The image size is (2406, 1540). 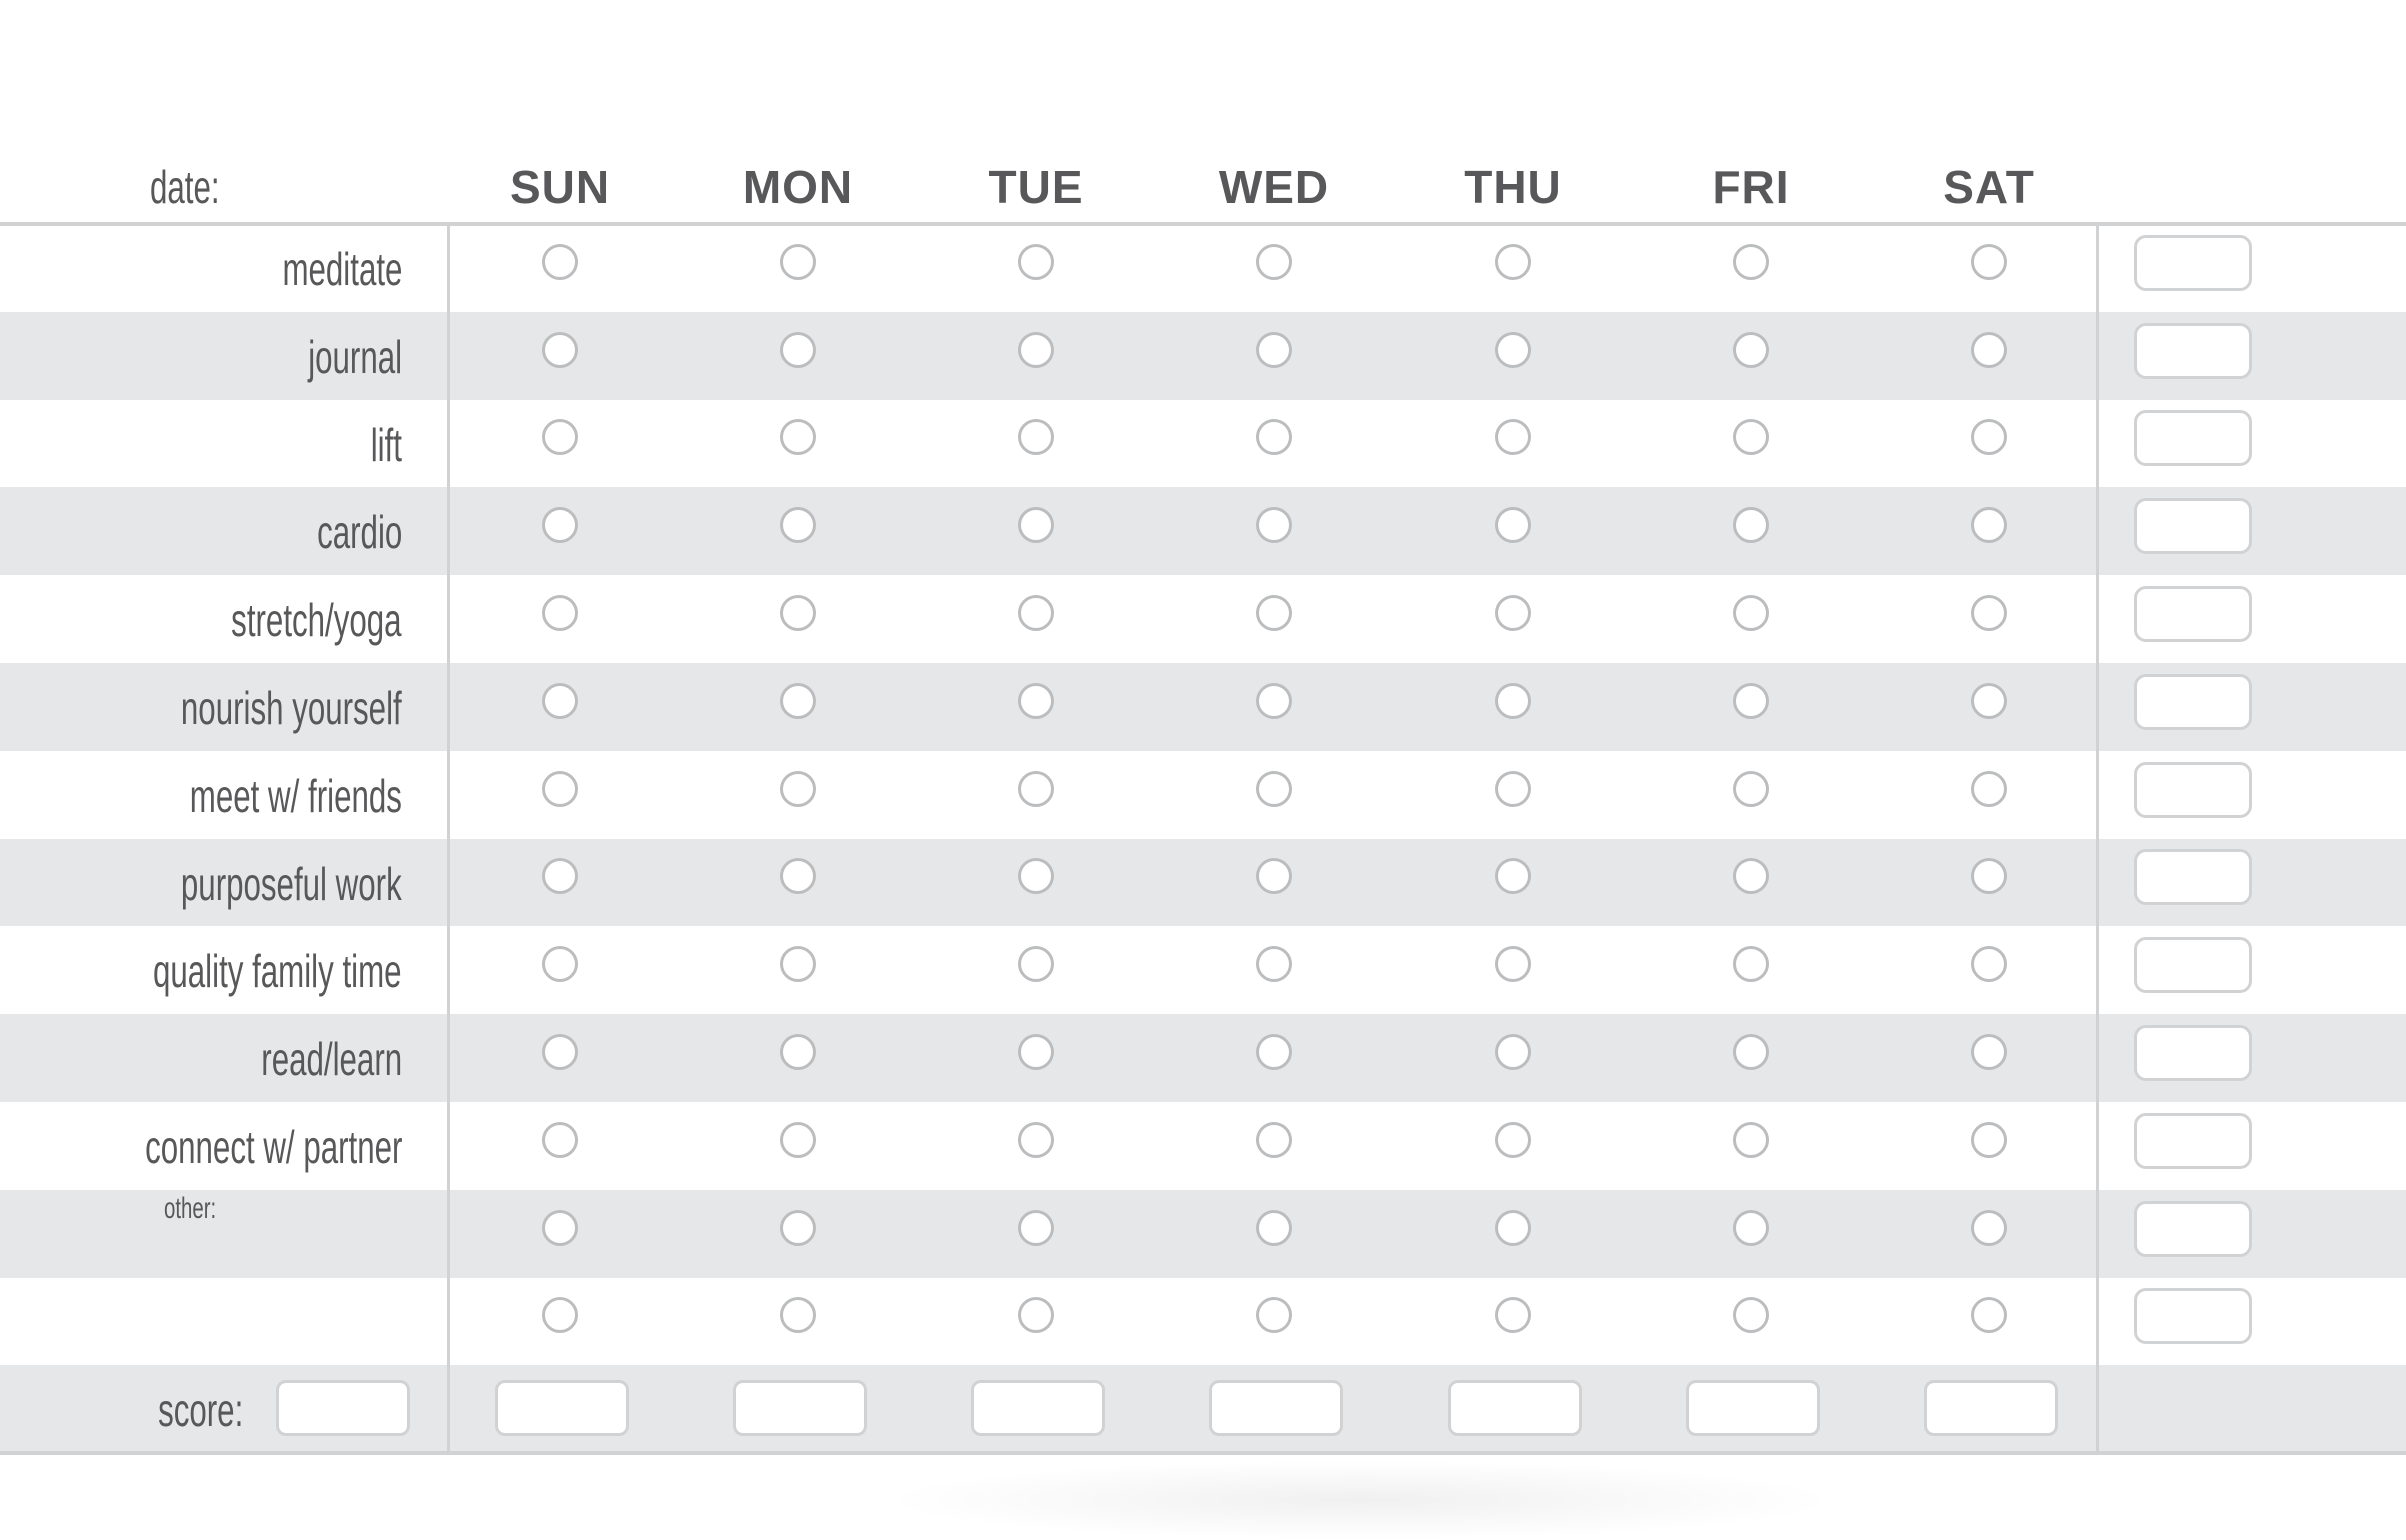 I want to click on score-field-mon, so click(x=800, y=1408).